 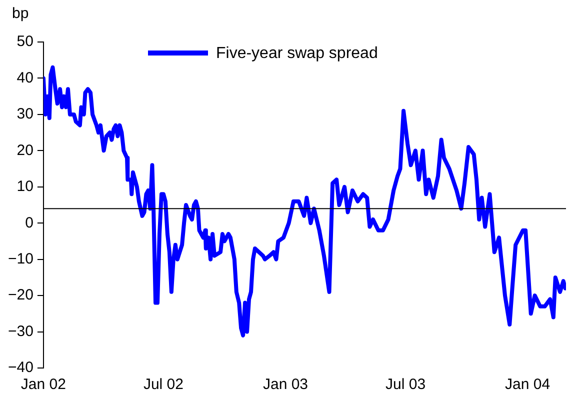 I want to click on y-tick-label: 20, so click(x=25, y=150).